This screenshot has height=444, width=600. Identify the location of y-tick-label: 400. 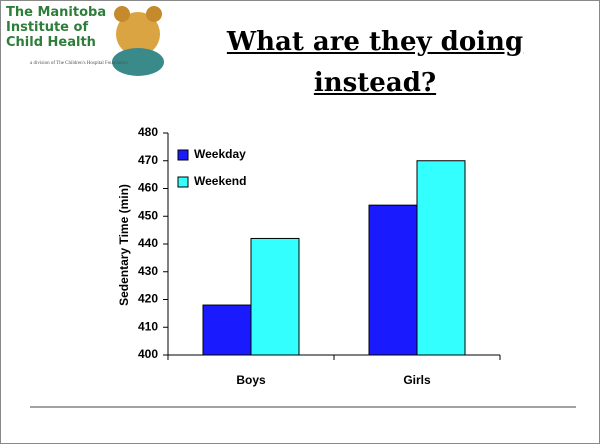
(148, 354).